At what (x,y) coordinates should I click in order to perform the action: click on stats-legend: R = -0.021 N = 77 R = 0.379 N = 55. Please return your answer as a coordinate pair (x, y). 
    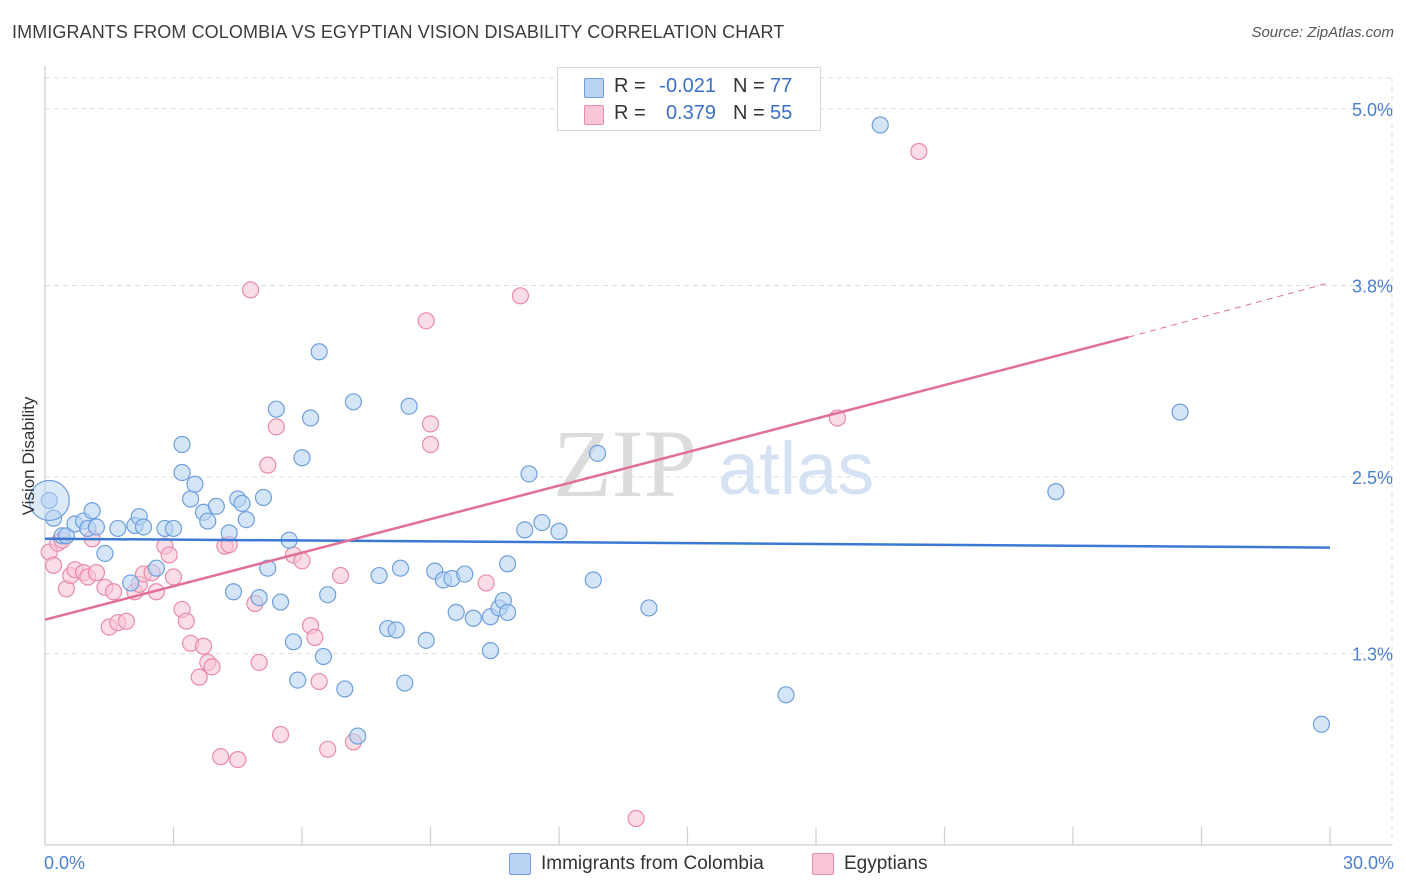
    Looking at the image, I should click on (689, 99).